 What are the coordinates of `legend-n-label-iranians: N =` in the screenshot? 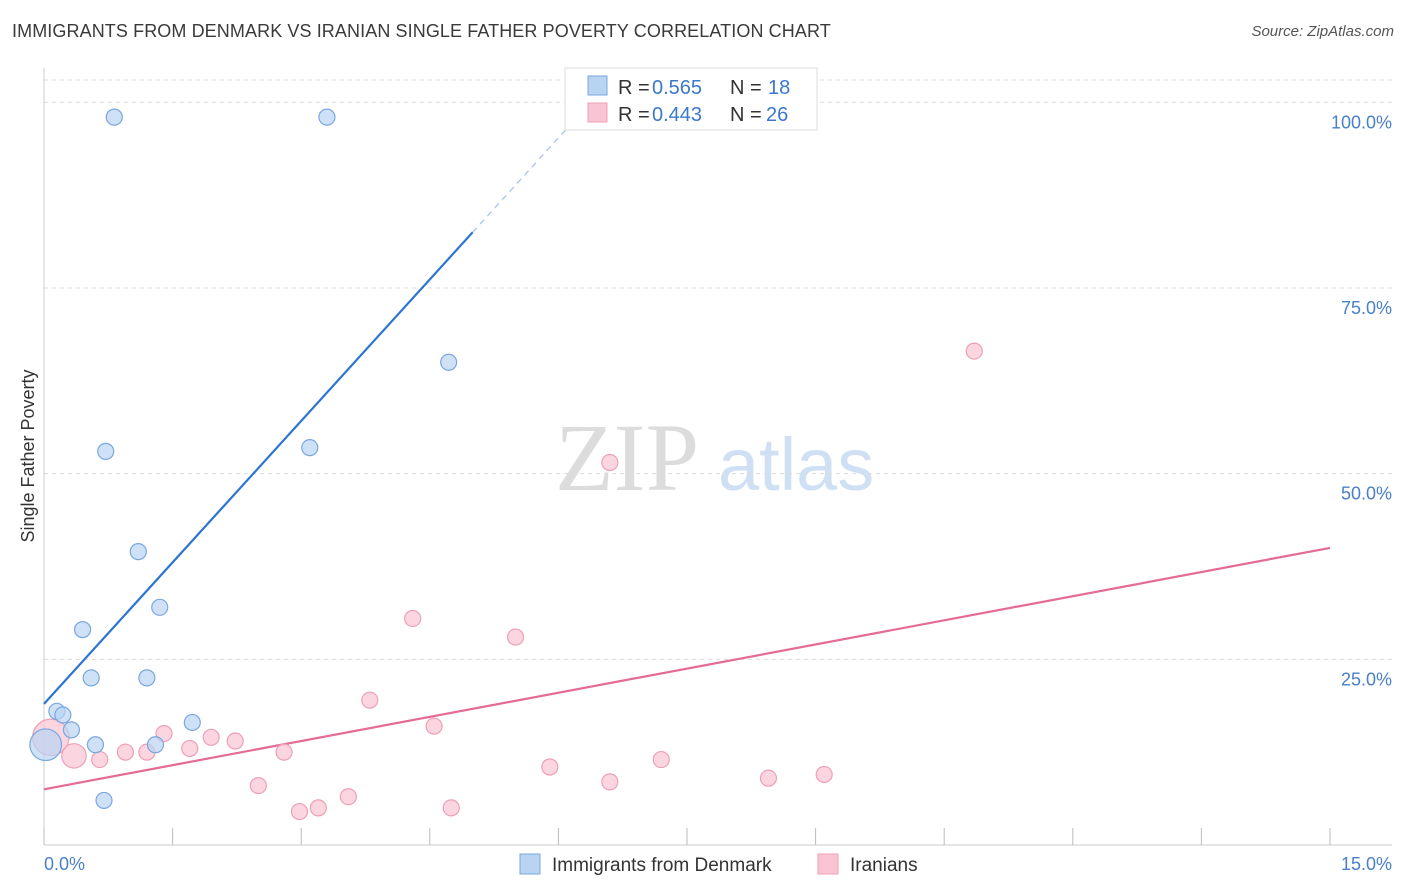 It's located at (748, 115).